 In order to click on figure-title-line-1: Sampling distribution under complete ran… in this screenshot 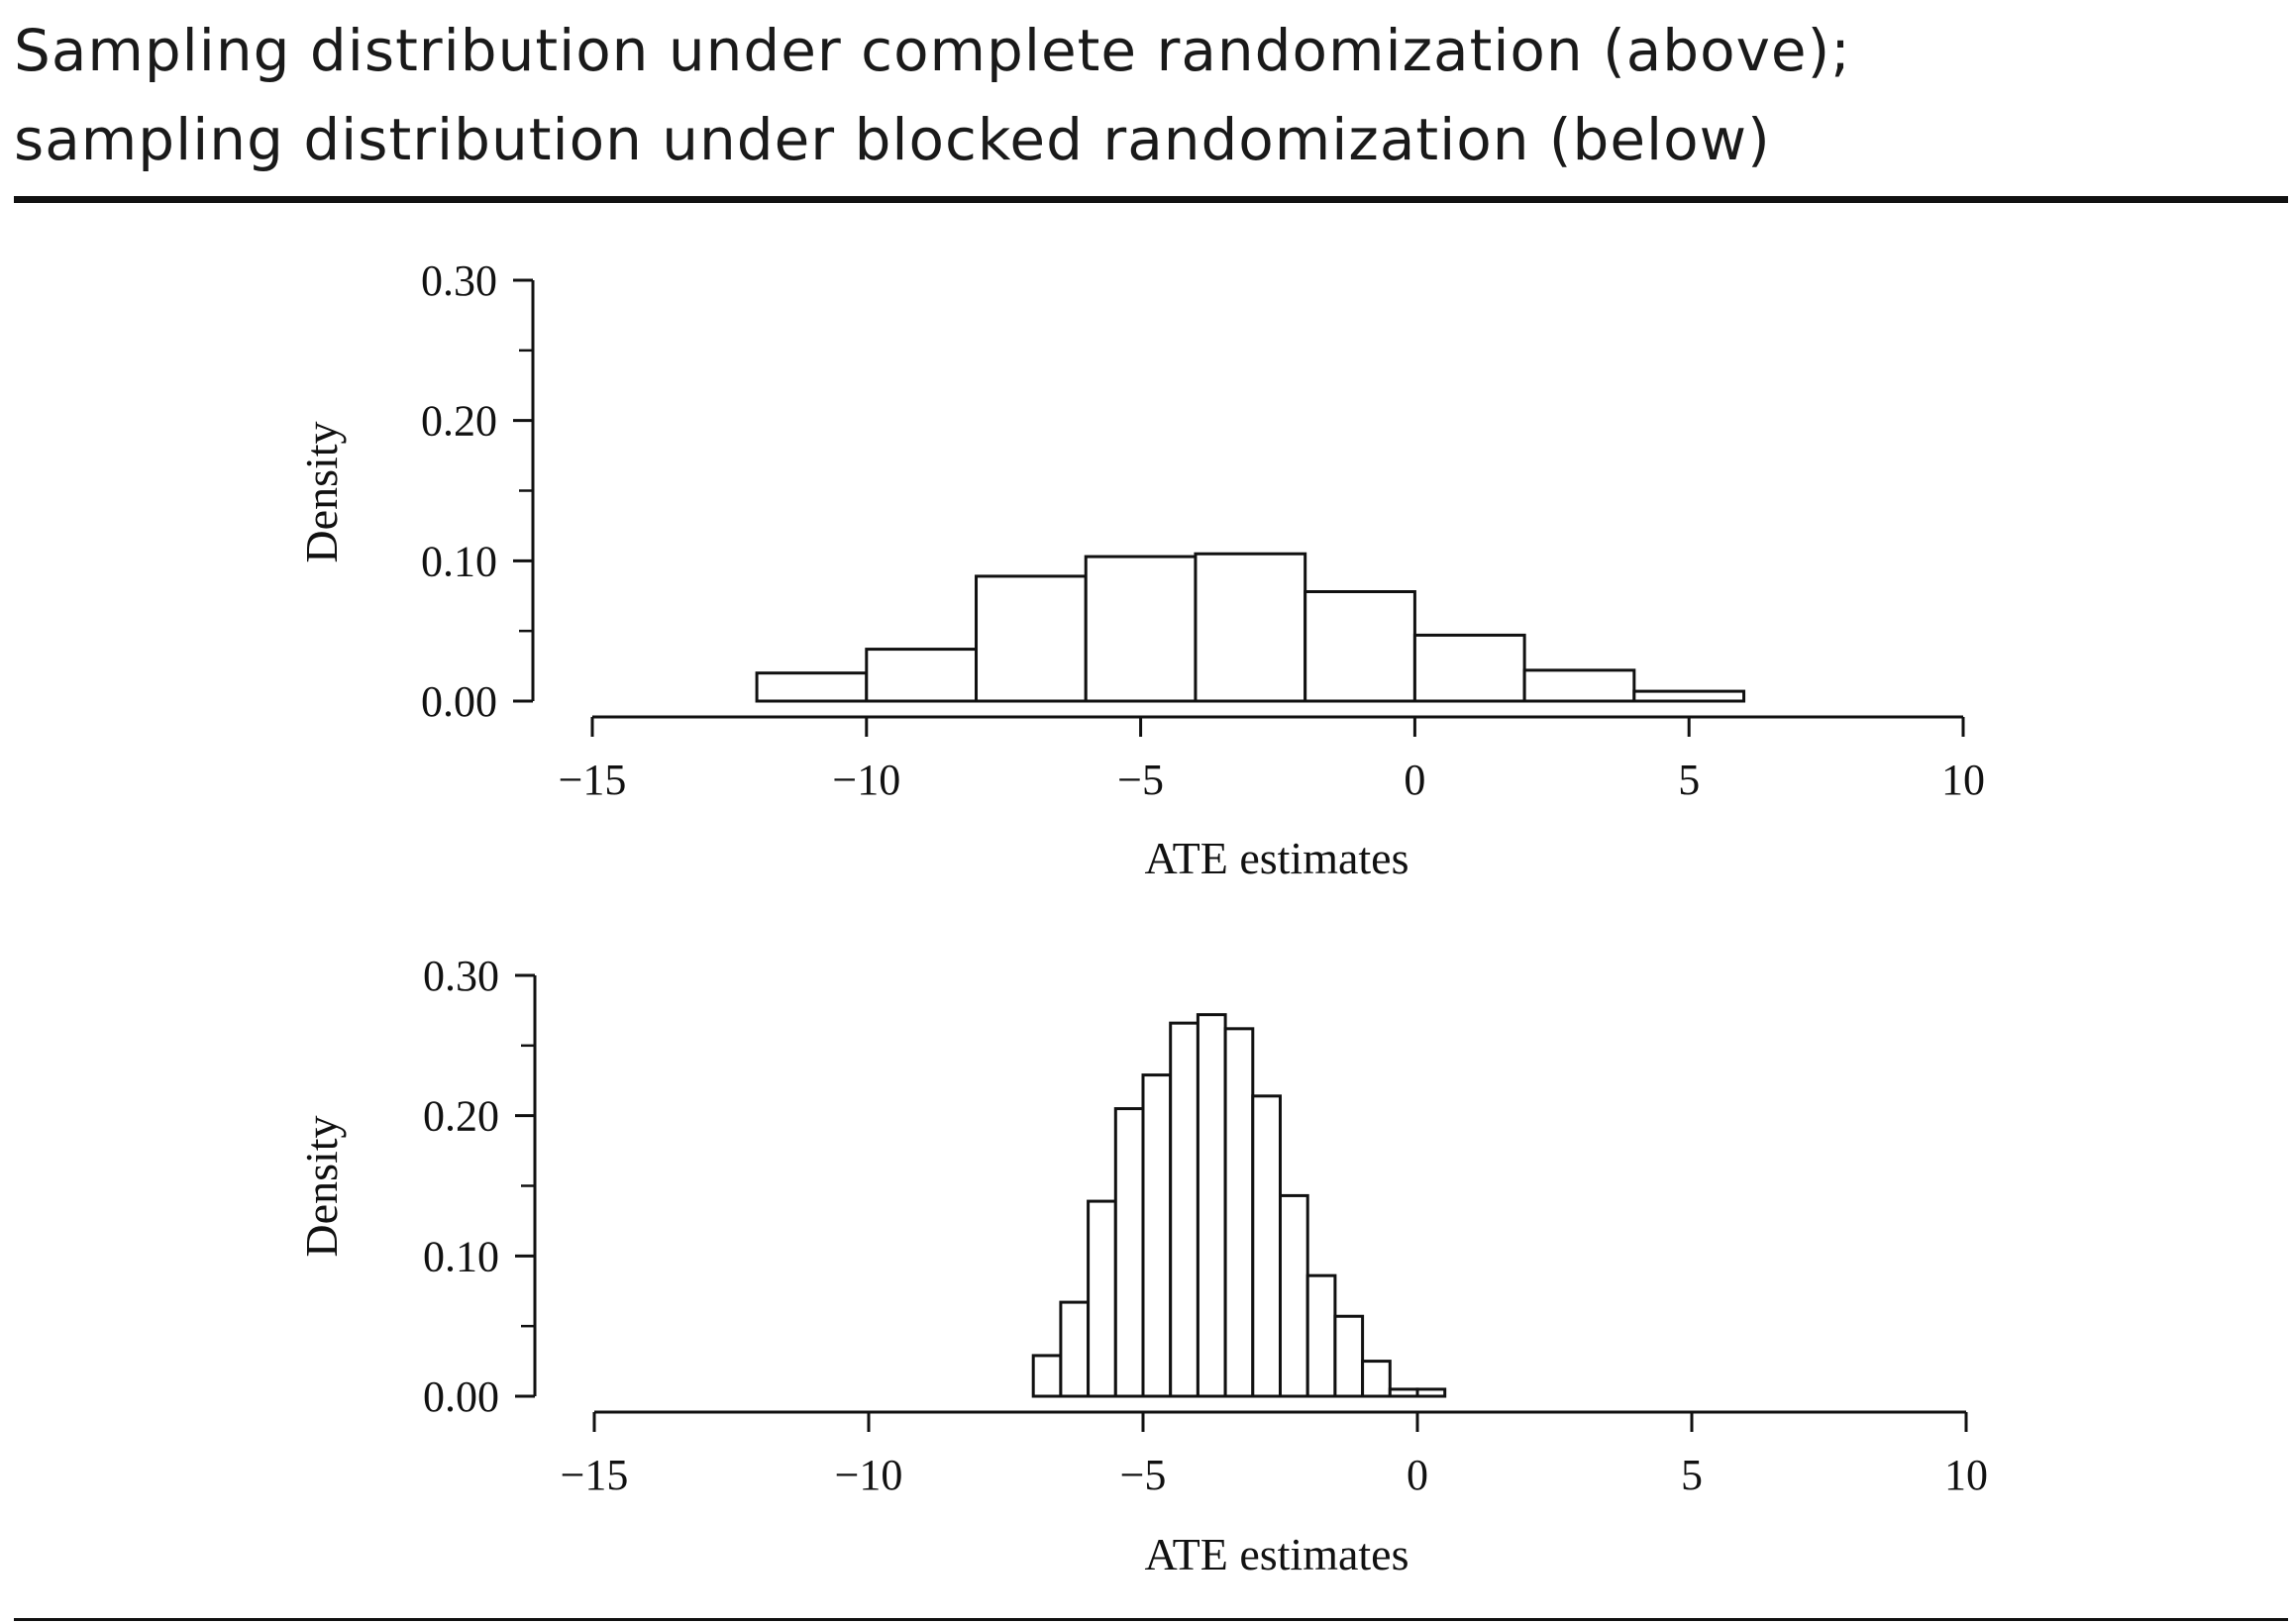, I will do `click(932, 50)`.